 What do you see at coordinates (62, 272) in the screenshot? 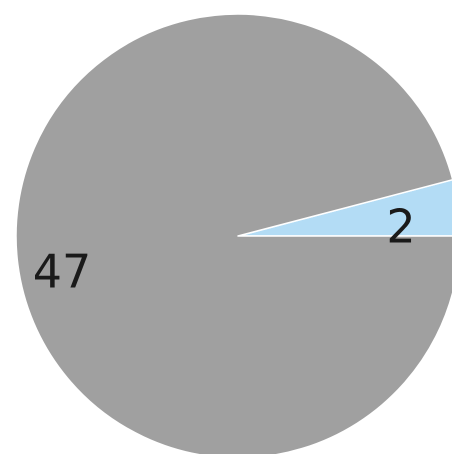
I see `pie-slice-label-47: 47` at bounding box center [62, 272].